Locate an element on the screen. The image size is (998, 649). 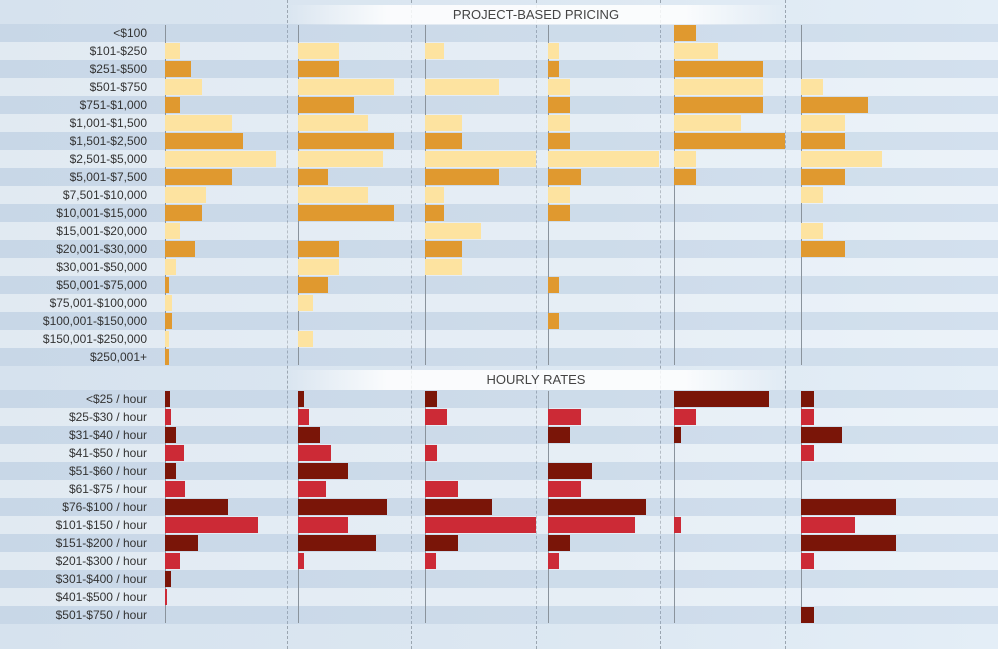
category-label: $50,001-$75,000 is located at coordinates (101, 285).